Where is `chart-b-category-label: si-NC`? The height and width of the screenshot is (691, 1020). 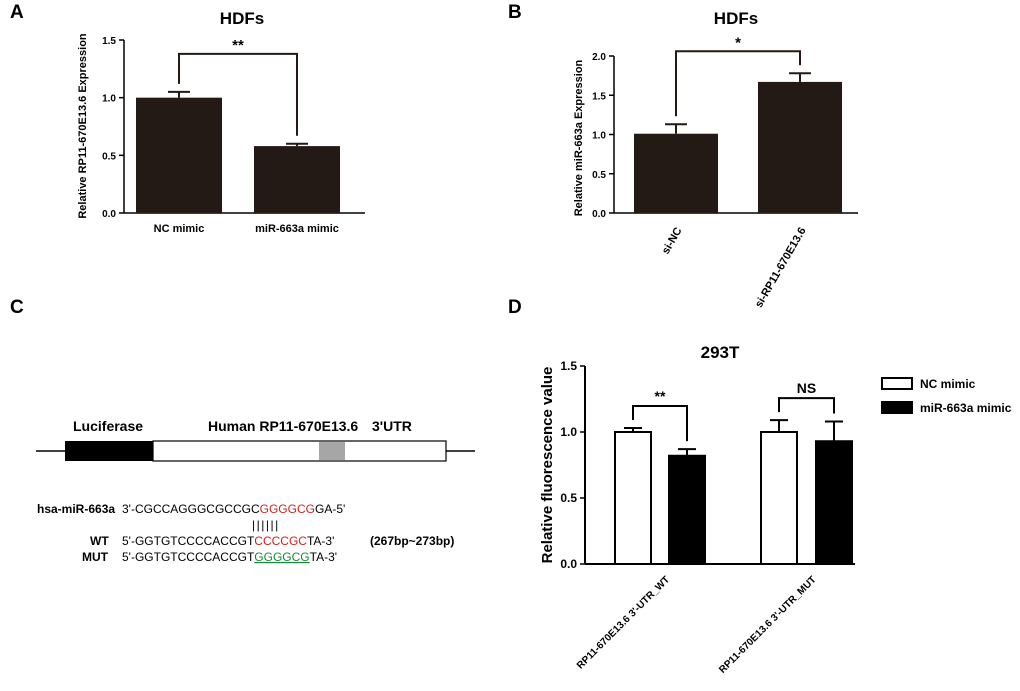
chart-b-category-label: si-NC is located at coordinates (672, 240).